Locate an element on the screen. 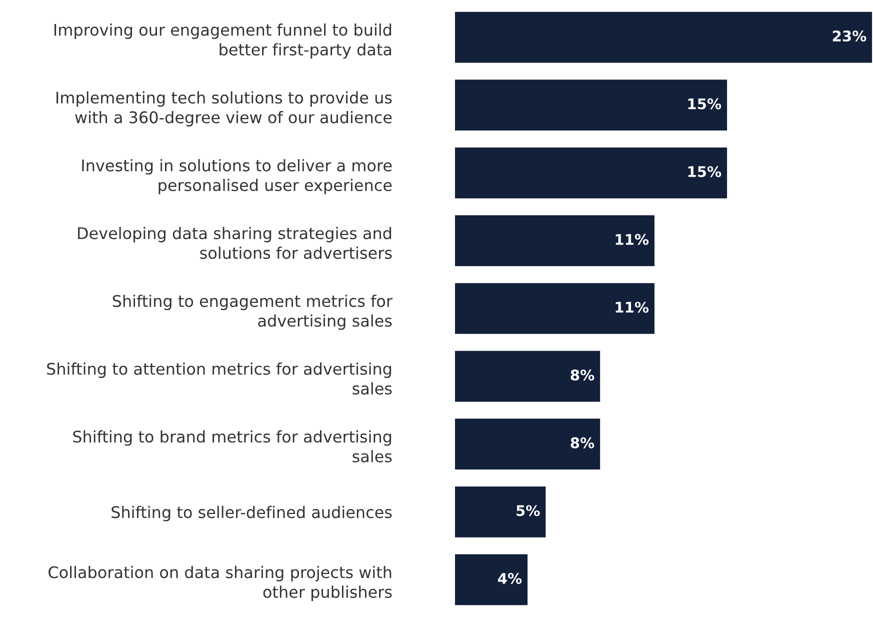 This screenshot has height=617, width=873. data-label: 5% is located at coordinates (528, 510).